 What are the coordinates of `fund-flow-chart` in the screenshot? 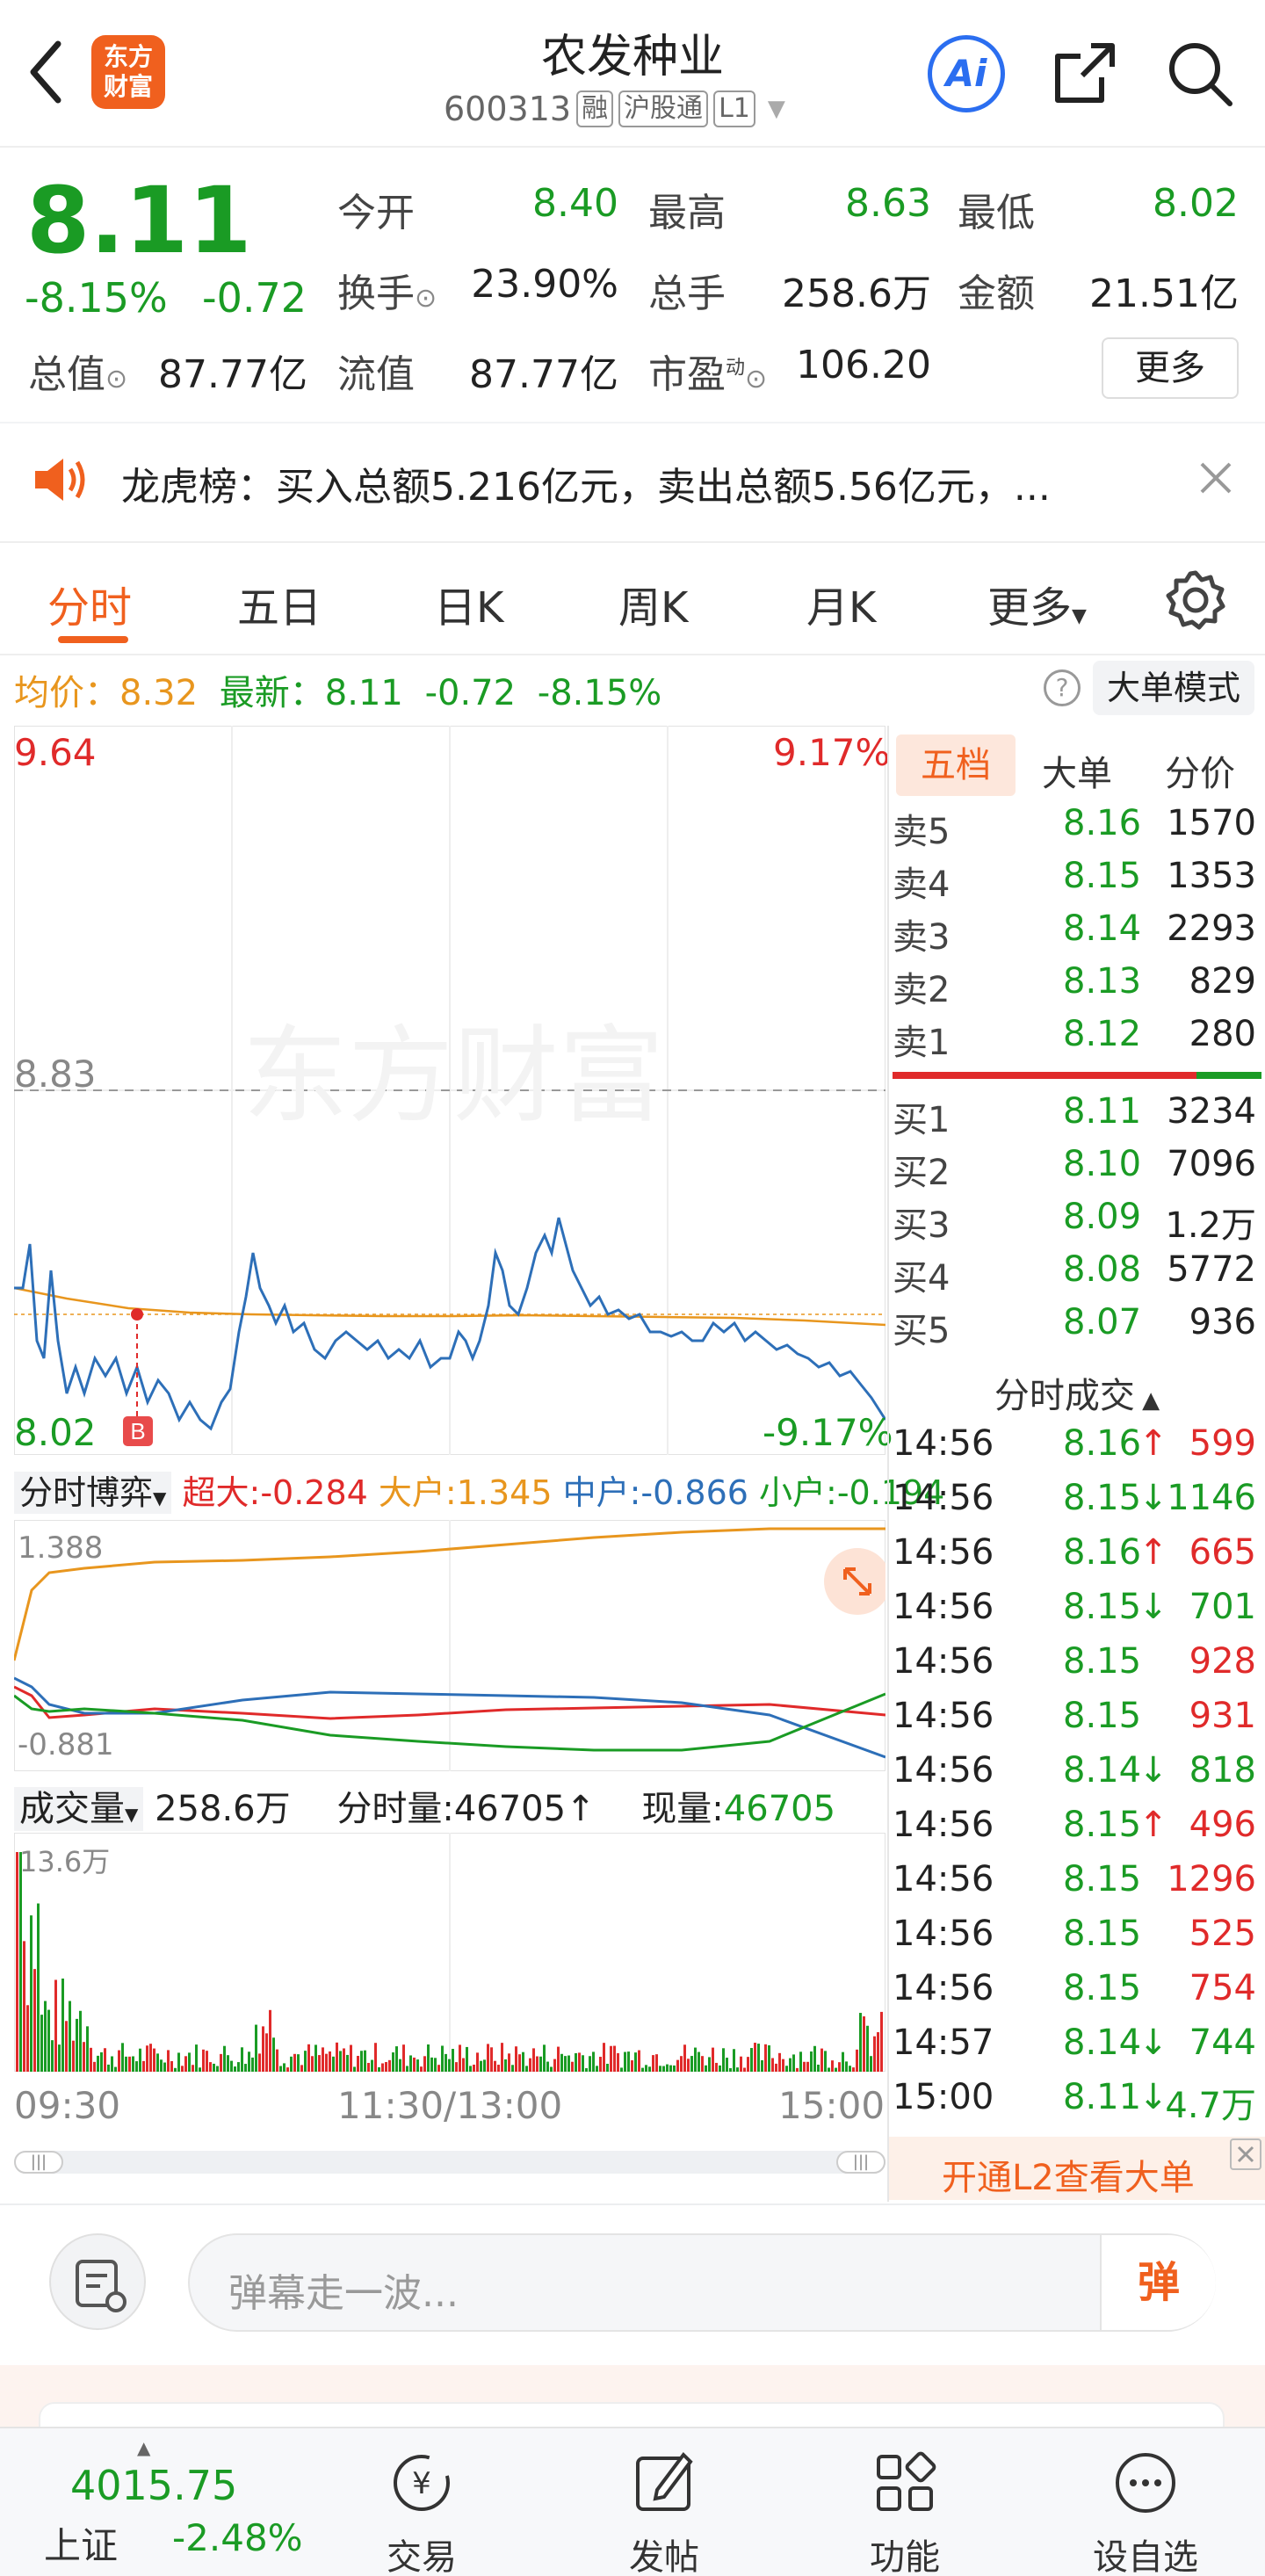 It's located at (450, 1645).